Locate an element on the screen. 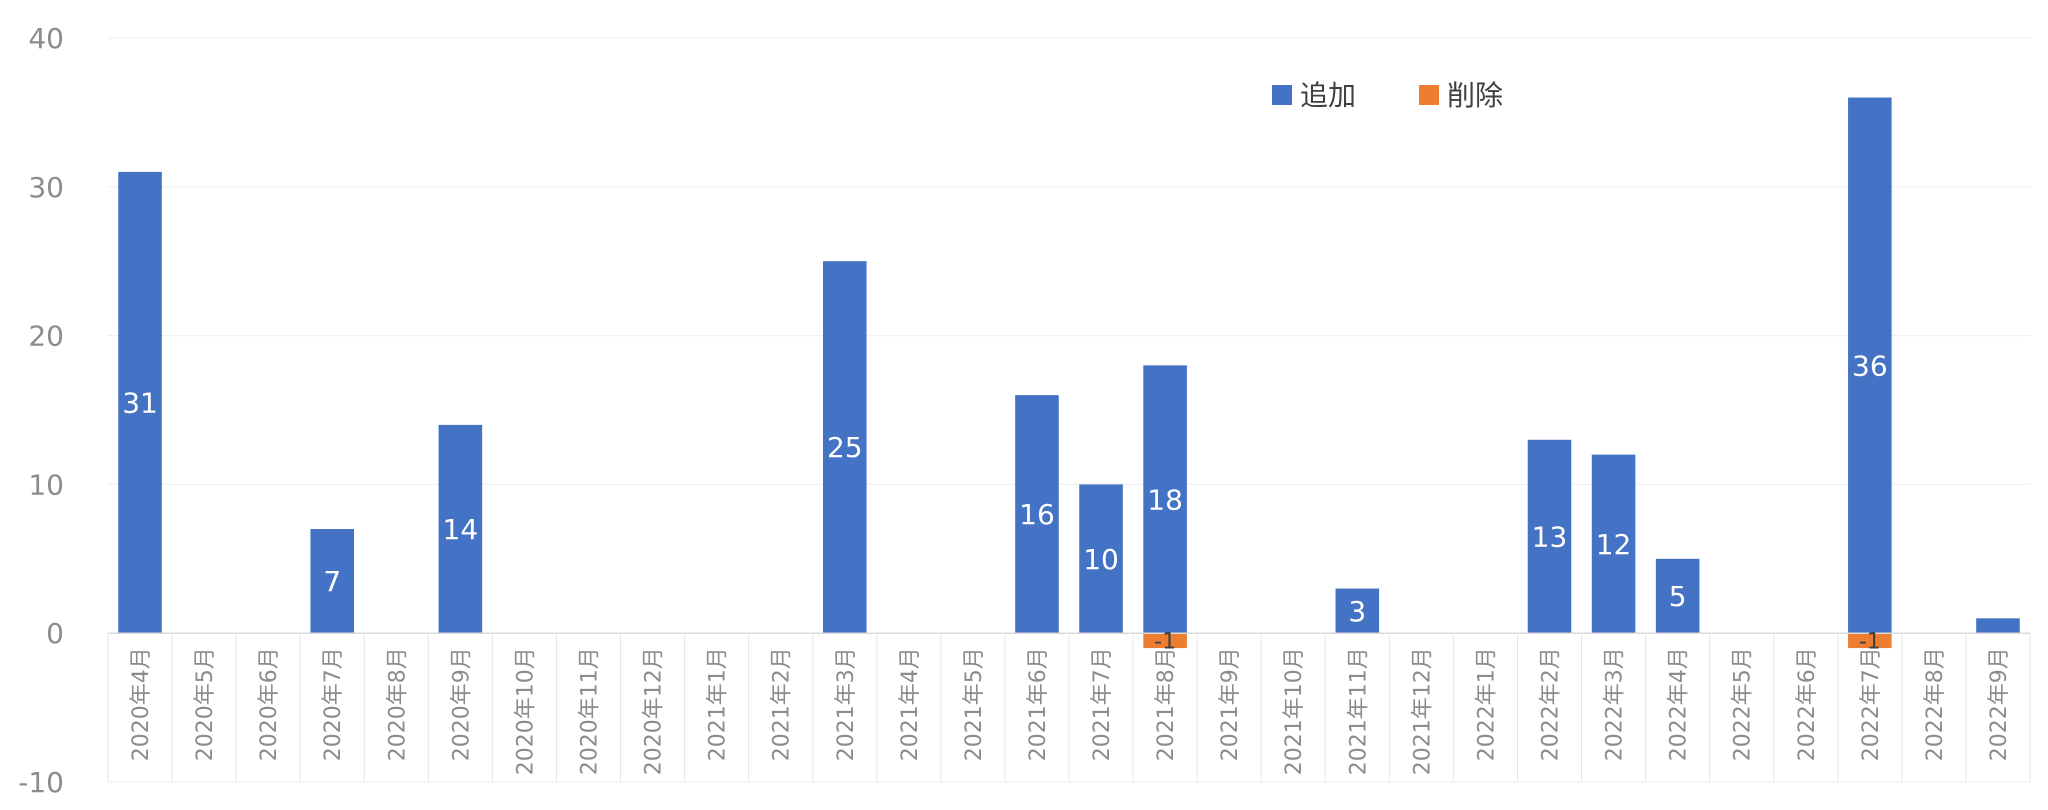 The height and width of the screenshot is (810, 2048). y-tick-label: -10 is located at coordinates (41, 782).